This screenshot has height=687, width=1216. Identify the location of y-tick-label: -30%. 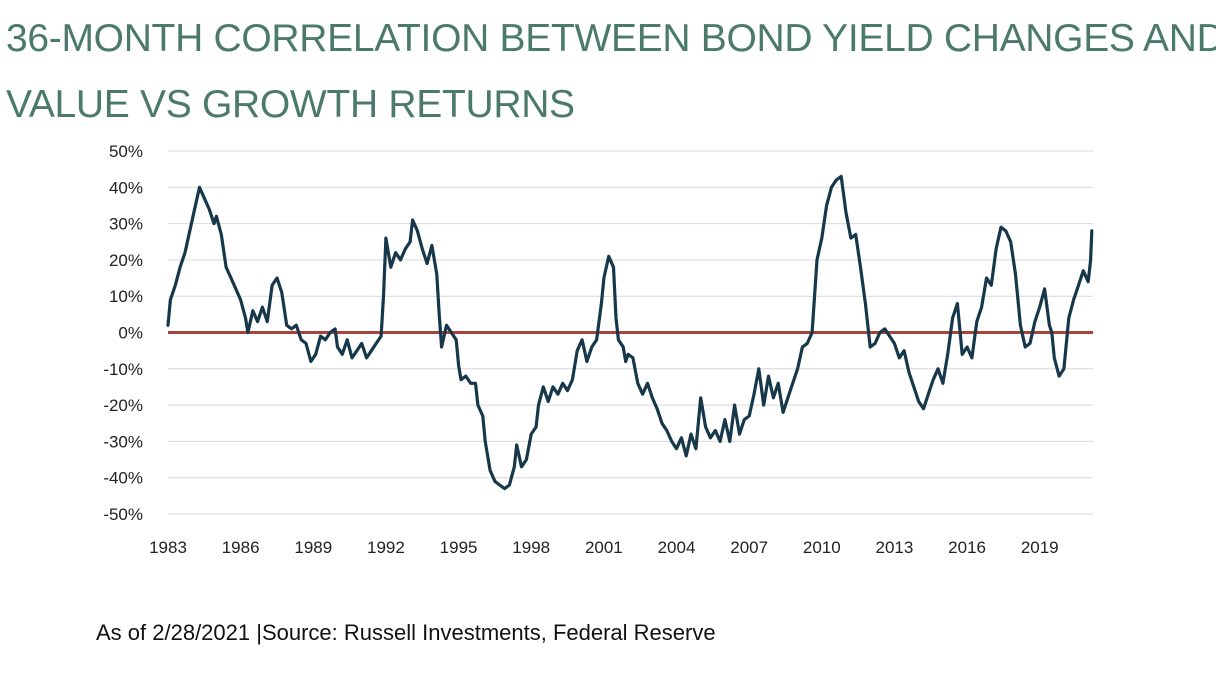
(123, 441).